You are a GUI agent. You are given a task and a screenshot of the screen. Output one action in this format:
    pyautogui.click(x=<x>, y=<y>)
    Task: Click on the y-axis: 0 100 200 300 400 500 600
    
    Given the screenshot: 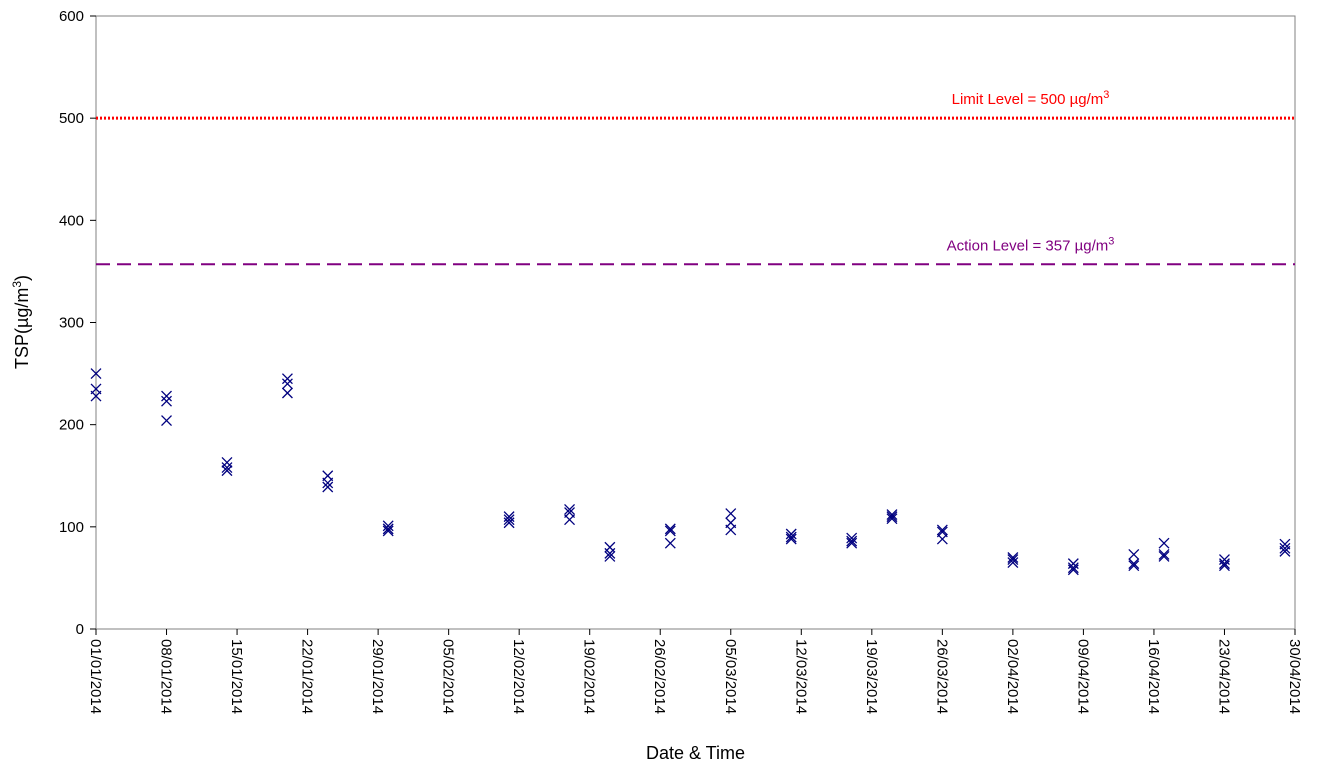 What is the action you would take?
    pyautogui.click(x=77, y=323)
    